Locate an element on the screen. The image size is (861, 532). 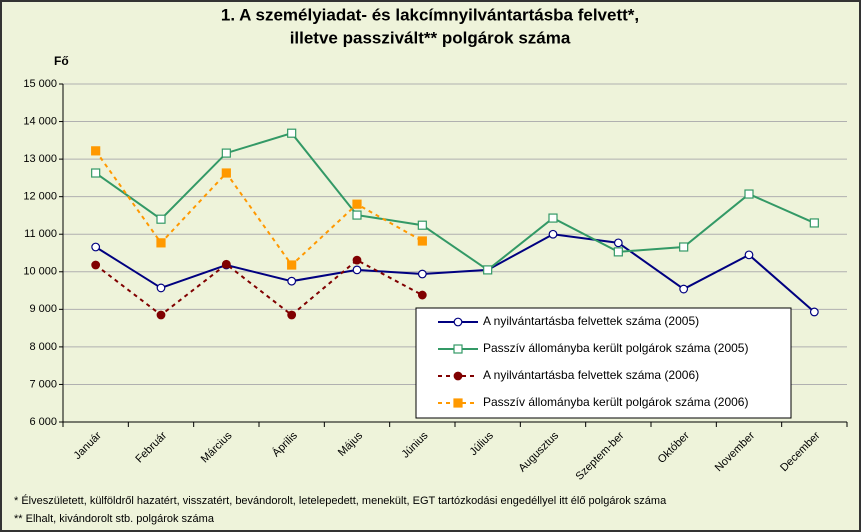
legend-label: A nyilvántartásba felvettek száma (2005) is located at coordinates (591, 321).